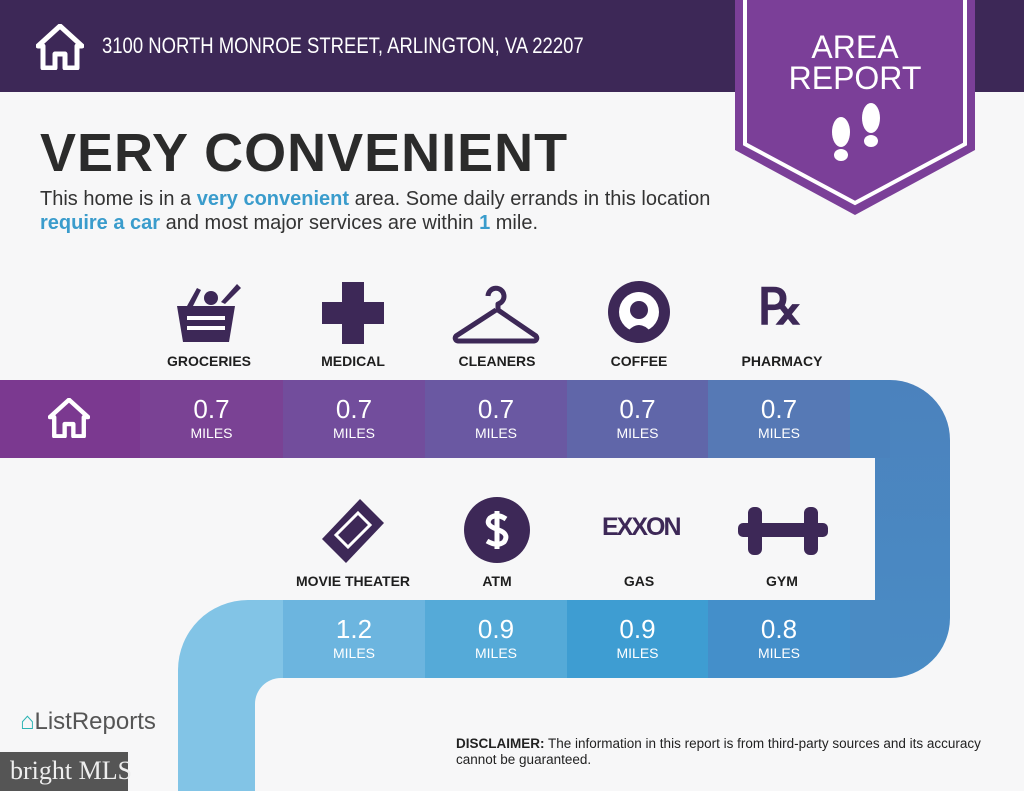 Image resolution: width=1024 pixels, height=791 pixels. I want to click on rx-icon: ℞, so click(780, 307).